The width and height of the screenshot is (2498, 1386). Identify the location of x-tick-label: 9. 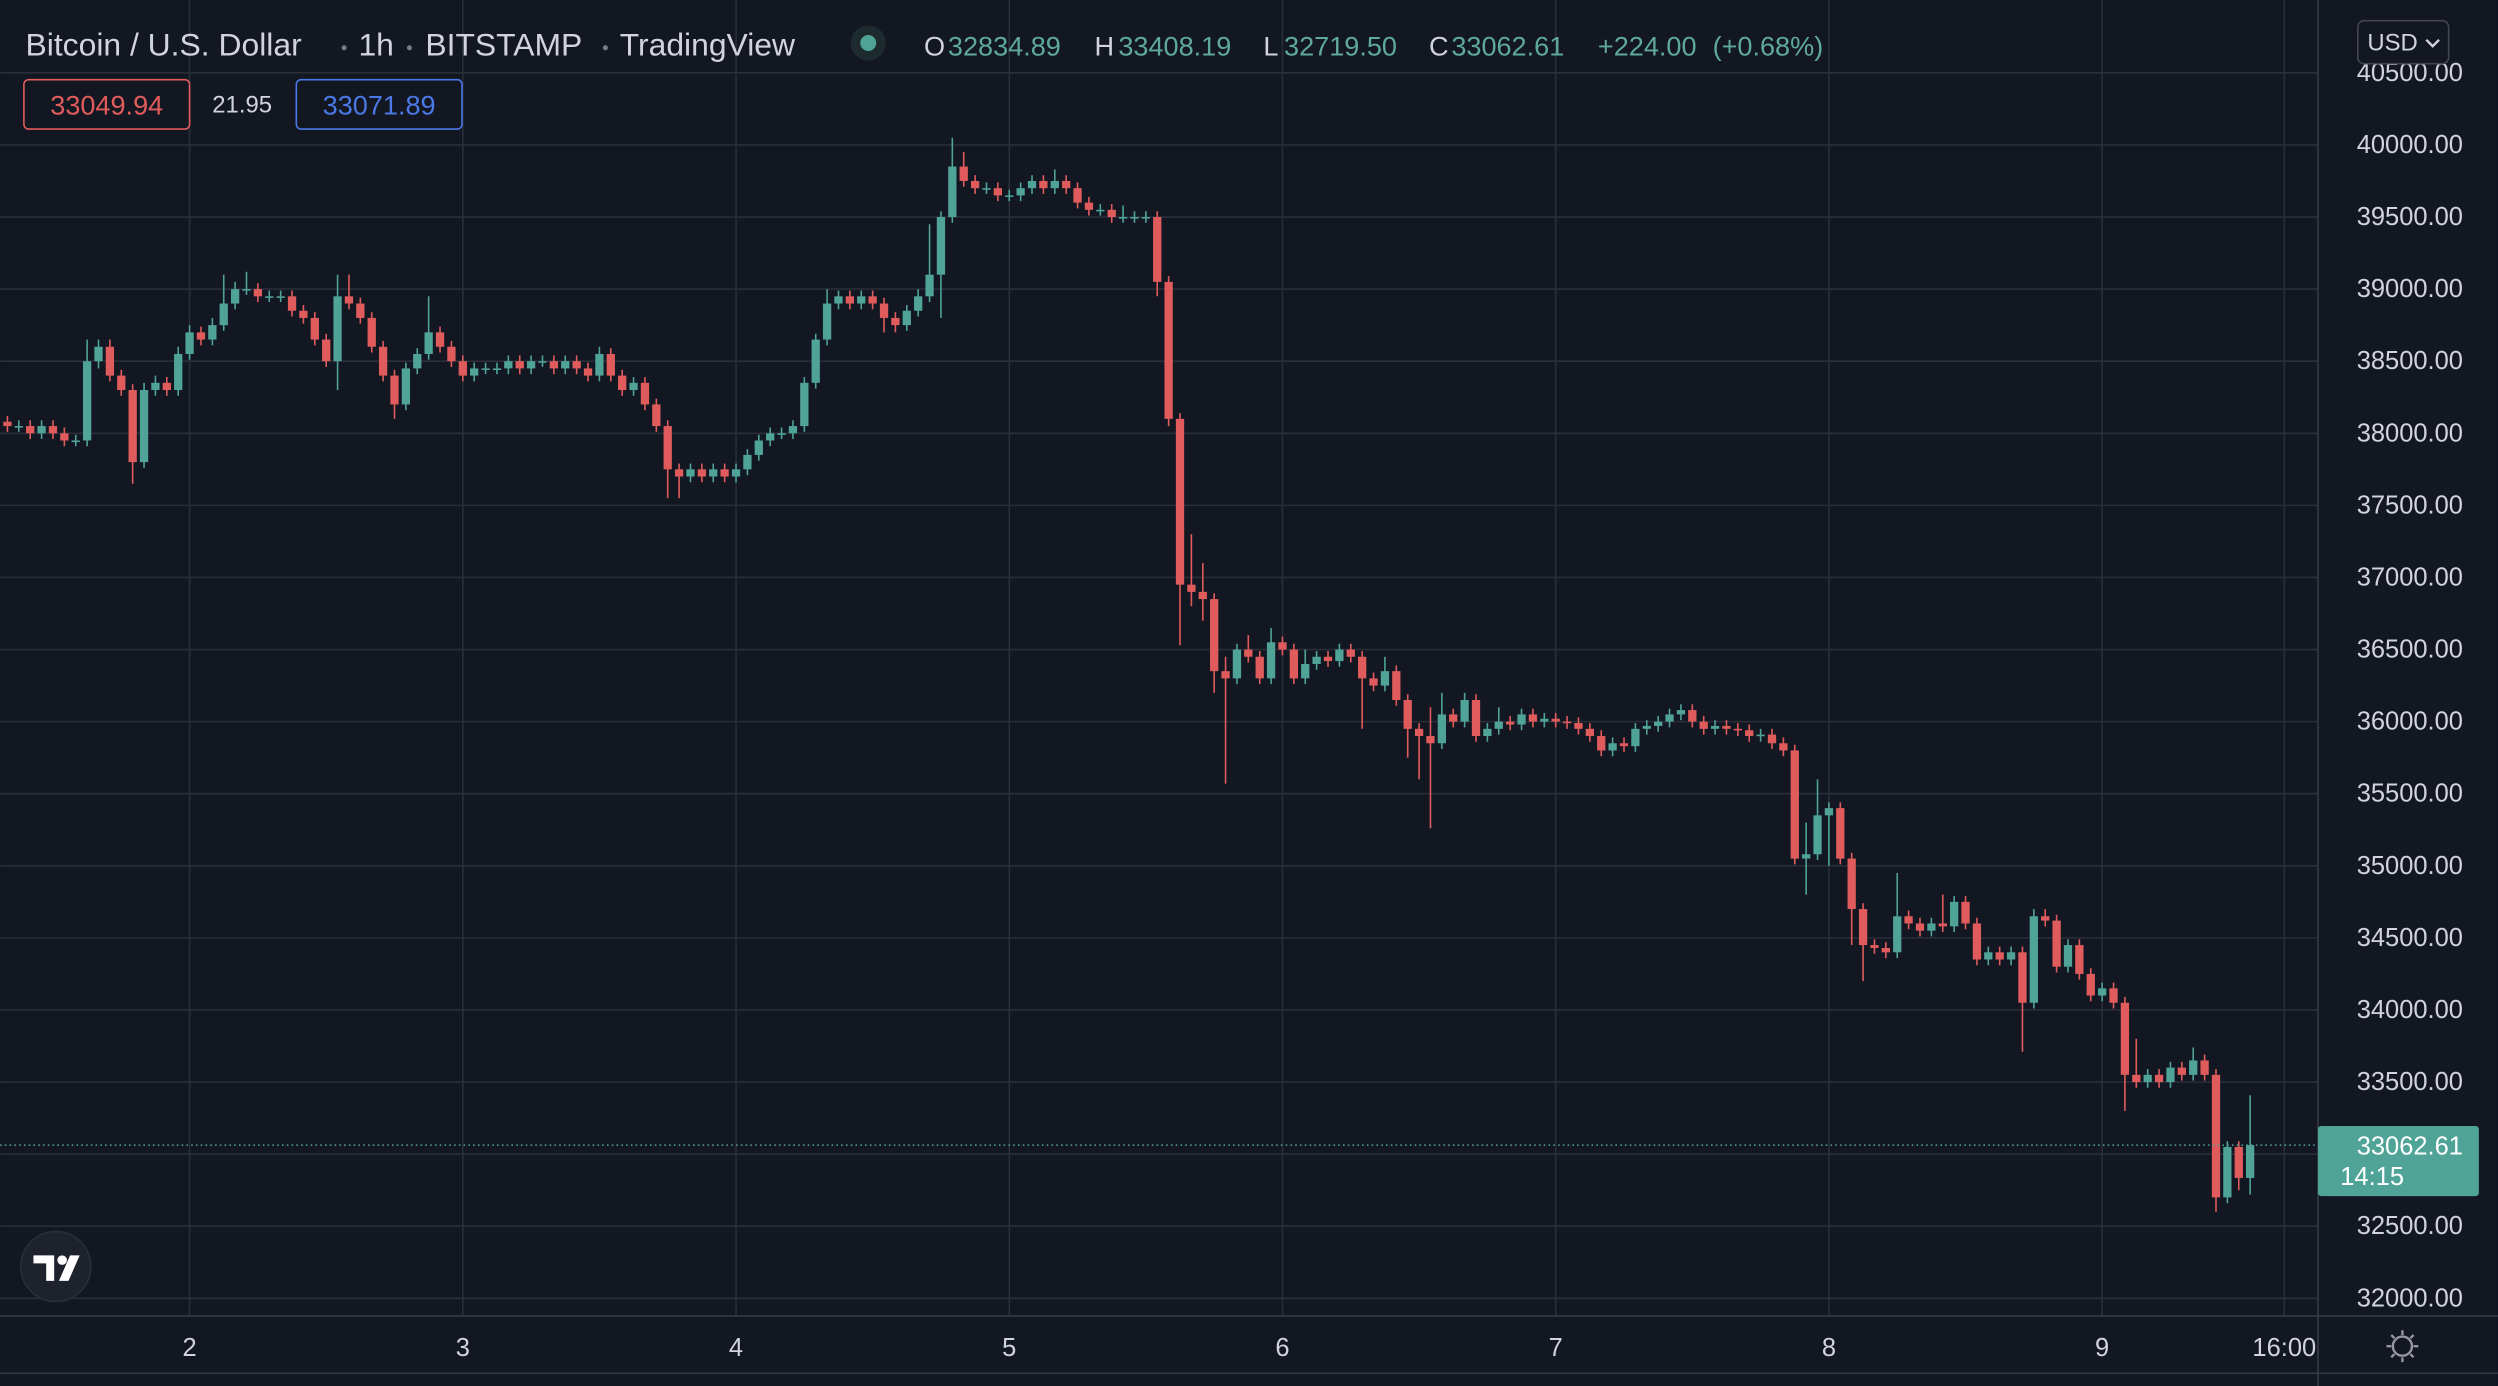
(2102, 1348).